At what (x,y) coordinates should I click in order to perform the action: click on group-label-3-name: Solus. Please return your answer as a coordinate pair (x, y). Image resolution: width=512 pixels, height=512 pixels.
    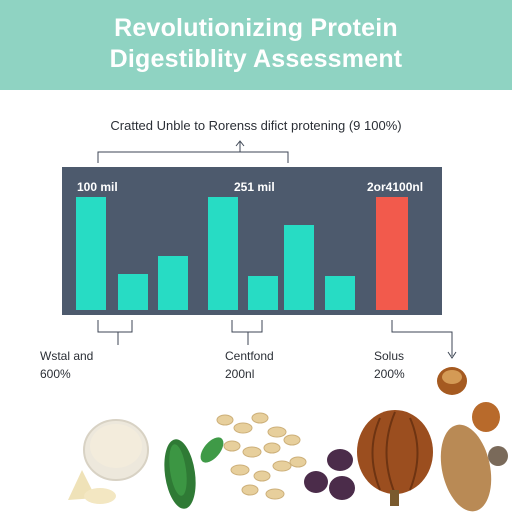
    Looking at the image, I should click on (389, 356).